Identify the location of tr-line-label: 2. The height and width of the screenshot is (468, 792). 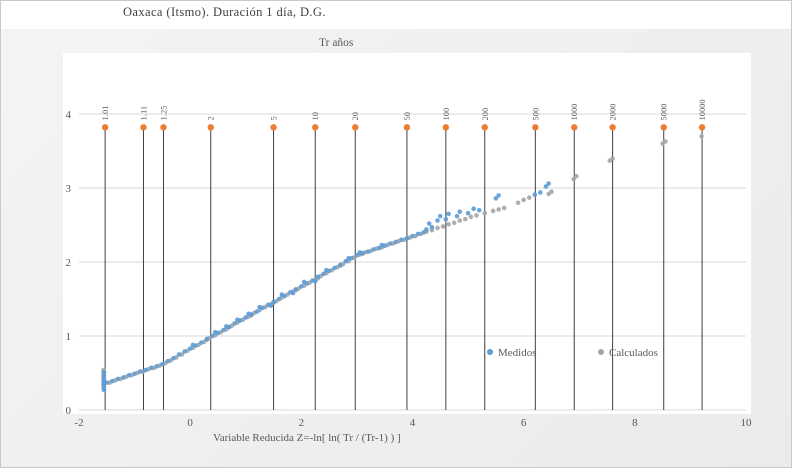
(211, 118).